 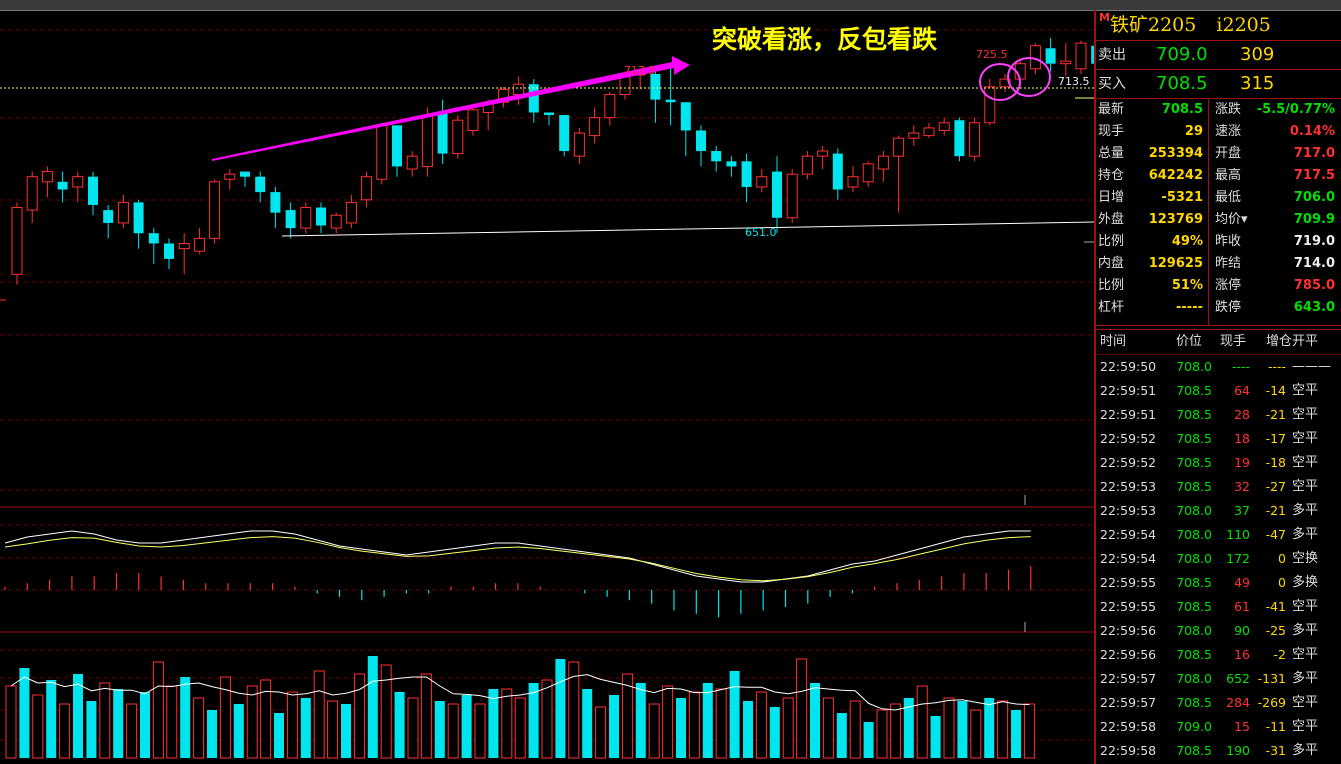 I want to click on quote-label: 比例, so click(x=1111, y=241).